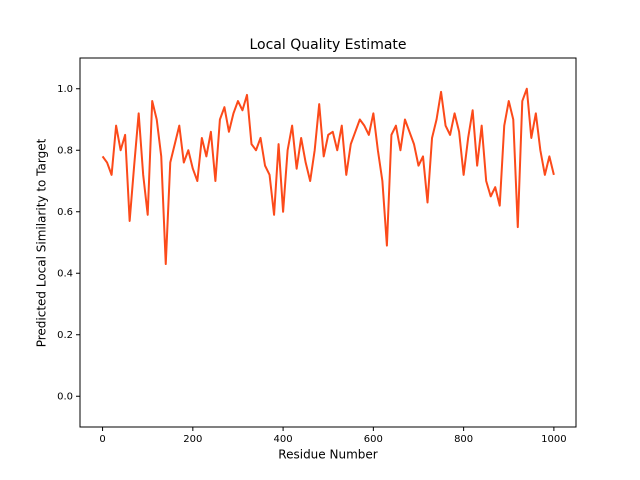 This screenshot has height=480, width=640. I want to click on y-tick-label: 0.0, so click(65, 396).